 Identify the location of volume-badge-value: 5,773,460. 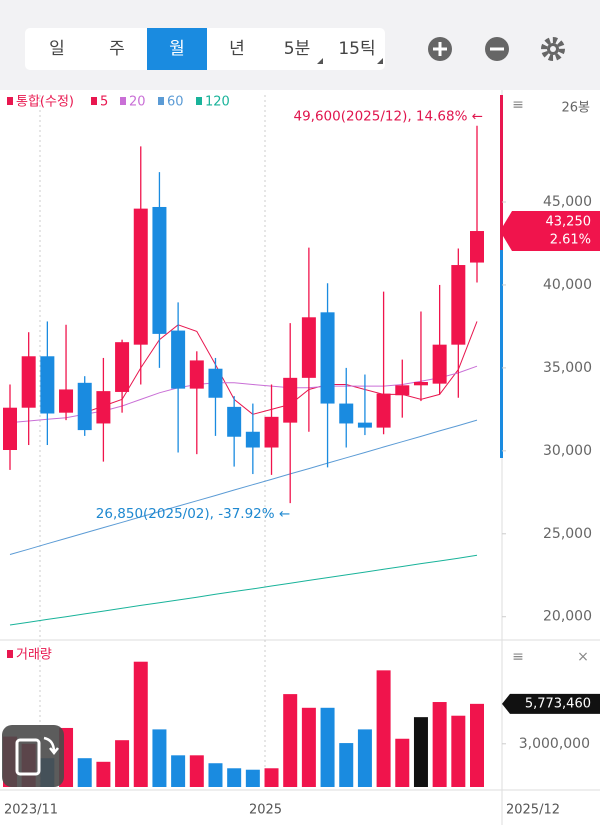
(558, 703).